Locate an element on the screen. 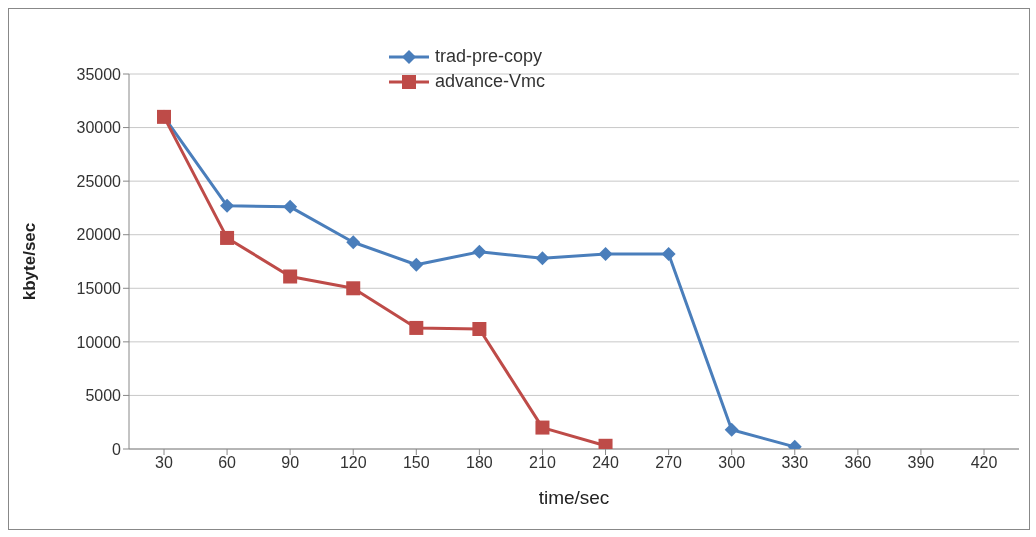 The image size is (1036, 537). x-tick-label: 150 is located at coordinates (416, 463).